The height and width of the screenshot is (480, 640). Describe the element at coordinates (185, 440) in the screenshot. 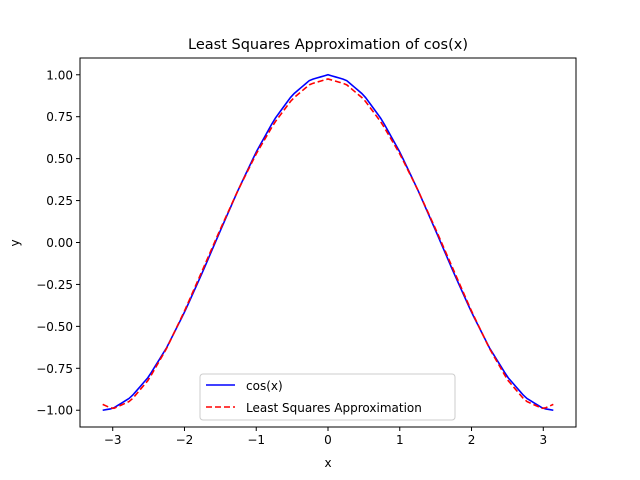

I see `x-tick-label: −2` at that location.